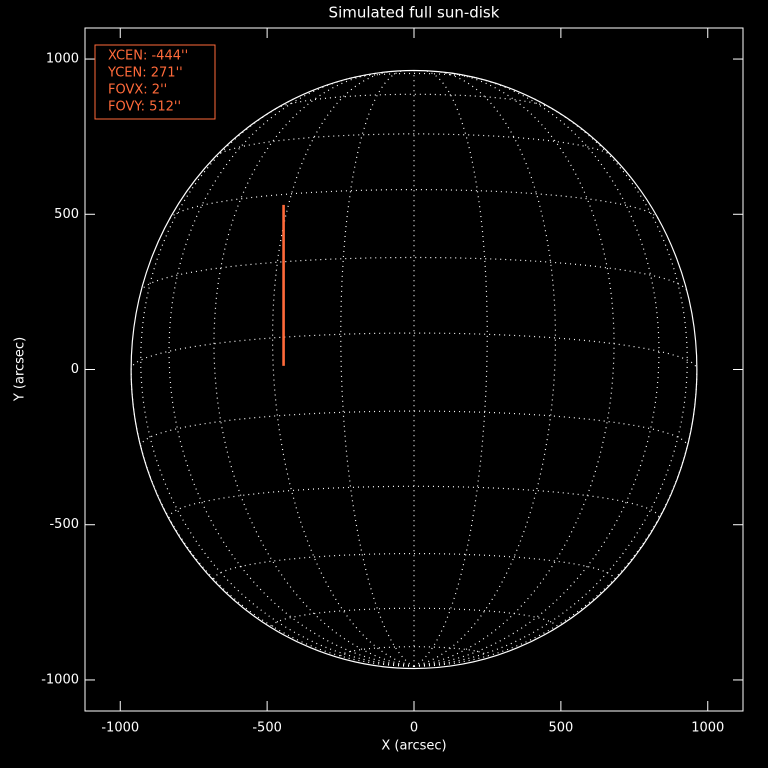 This screenshot has height=768, width=768. Describe the element at coordinates (707, 728) in the screenshot. I see `x-tick-label: 1000` at that location.